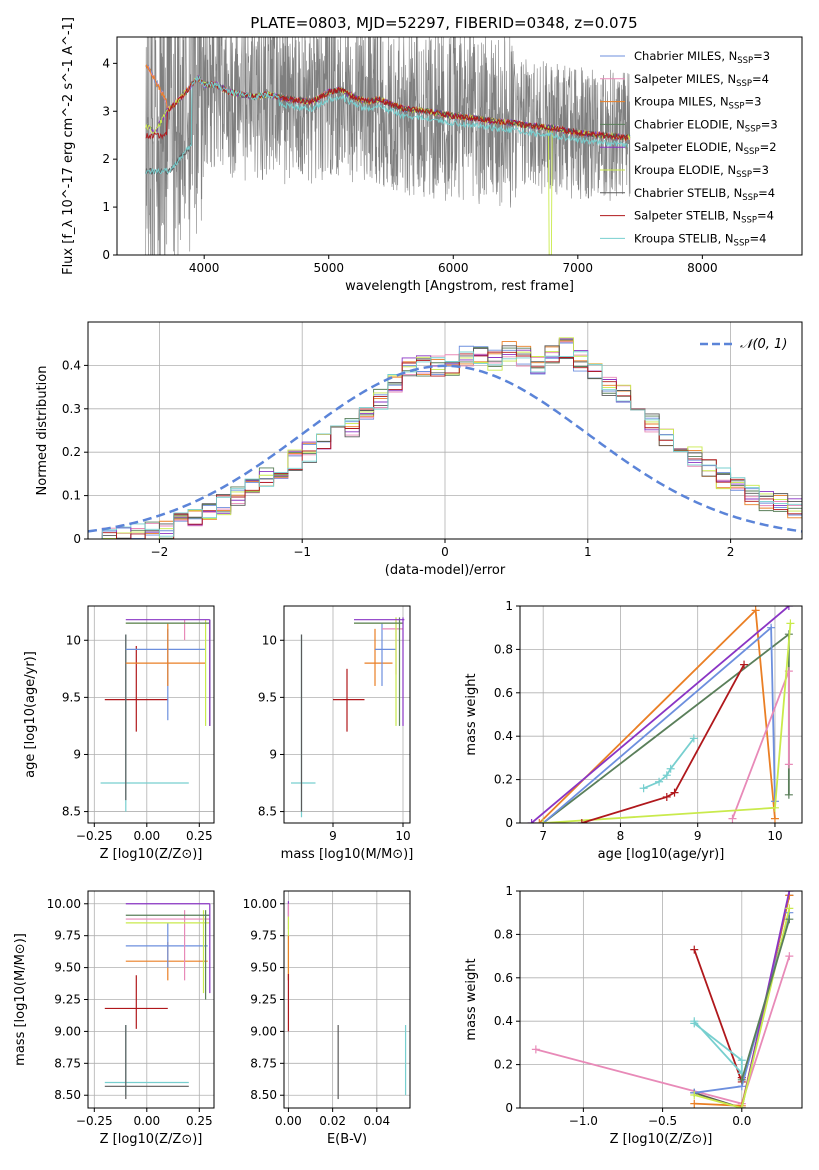 Image resolution: width=819 pixels, height=1170 pixels. What do you see at coordinates (705, 148) in the screenshot?
I see `legend-label-salpeter_elodie: Salpeter ELODIE, NSSP=2` at bounding box center [705, 148].